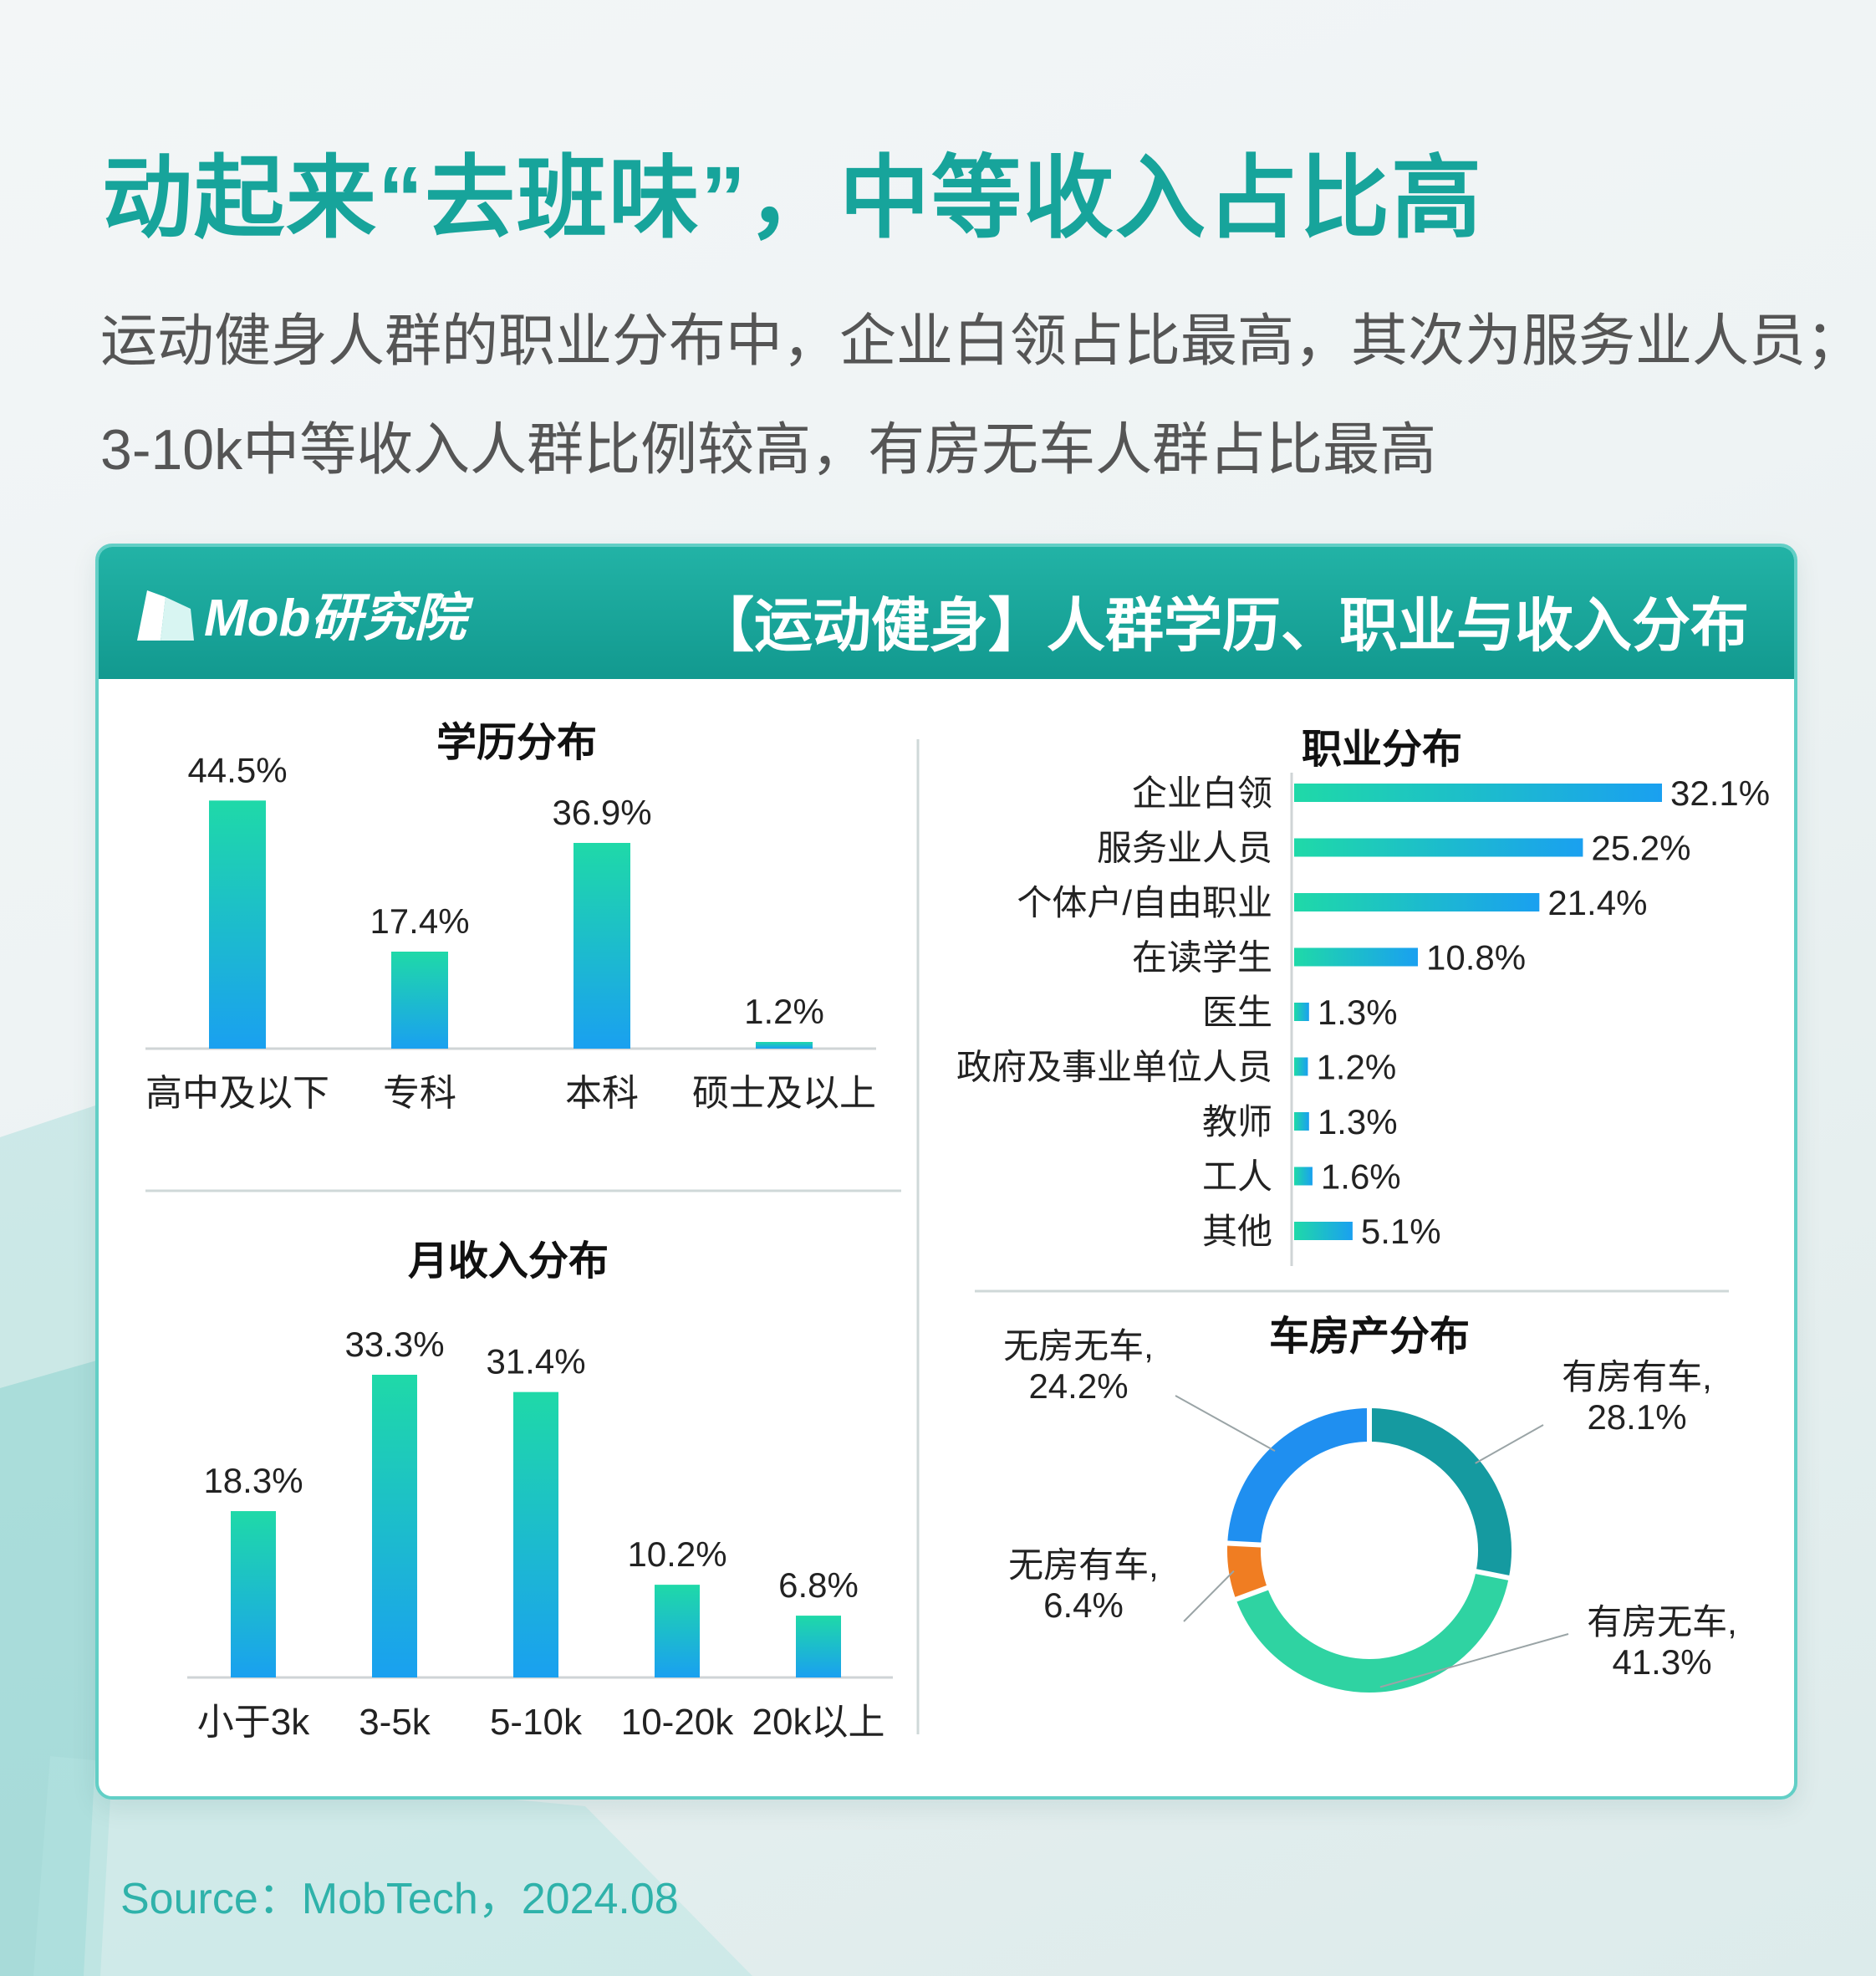  What do you see at coordinates (769, 450) in the screenshot?
I see `subtitle-line-2: 3-10k中等收入人群比例较高，有房无车人群占比最高` at bounding box center [769, 450].